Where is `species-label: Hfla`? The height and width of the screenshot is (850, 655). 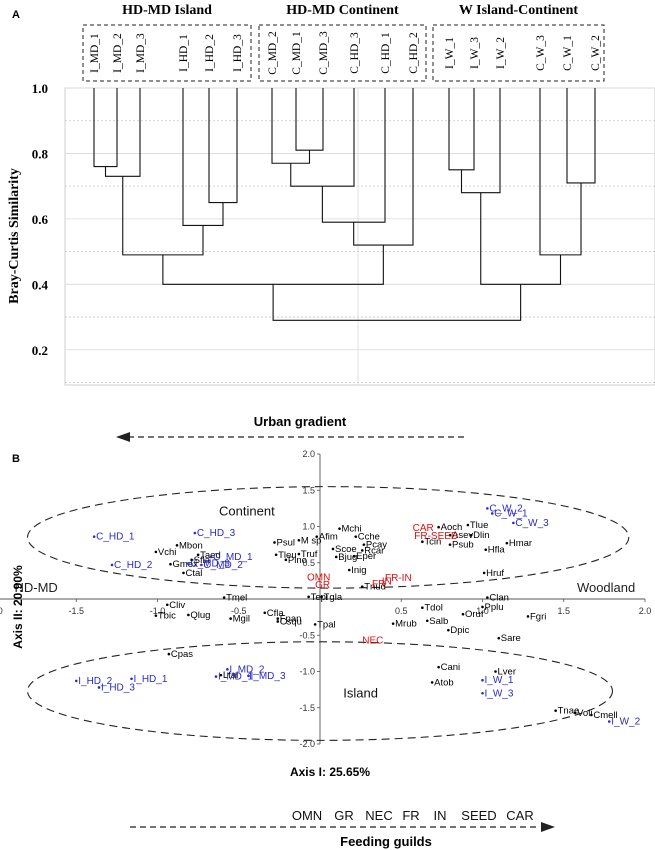 species-label: Hfla is located at coordinates (497, 550).